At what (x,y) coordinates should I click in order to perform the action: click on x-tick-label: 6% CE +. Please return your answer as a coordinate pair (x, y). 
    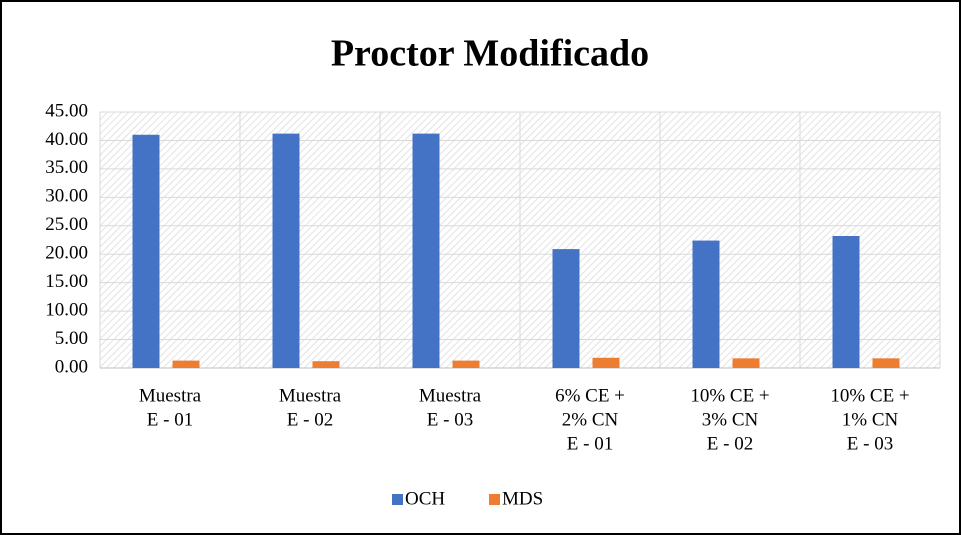
    Looking at the image, I should click on (590, 395).